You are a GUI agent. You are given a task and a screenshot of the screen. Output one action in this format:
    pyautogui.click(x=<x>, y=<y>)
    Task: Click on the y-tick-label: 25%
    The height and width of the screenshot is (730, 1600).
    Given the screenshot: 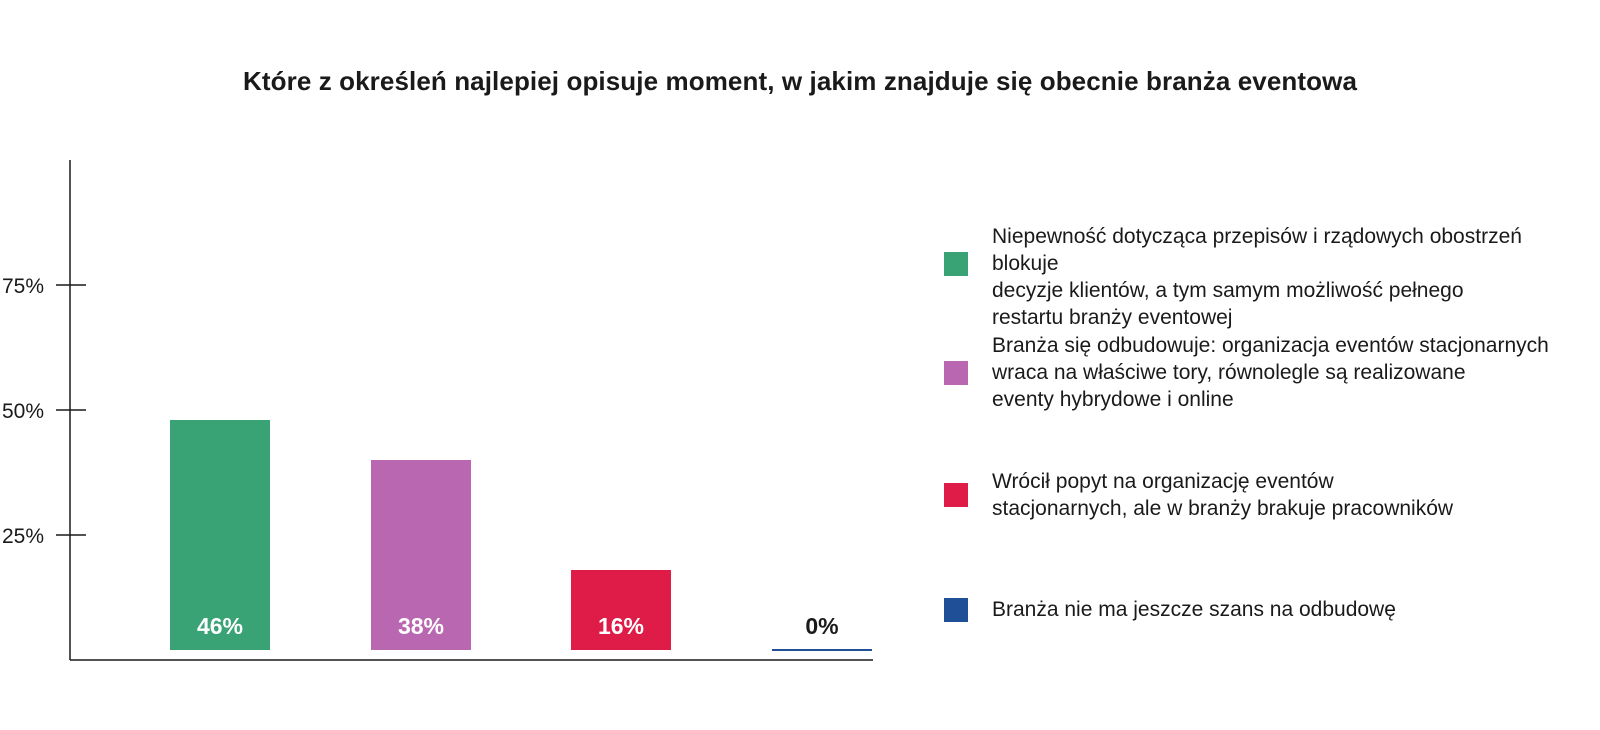 What is the action you would take?
    pyautogui.click(x=23, y=536)
    